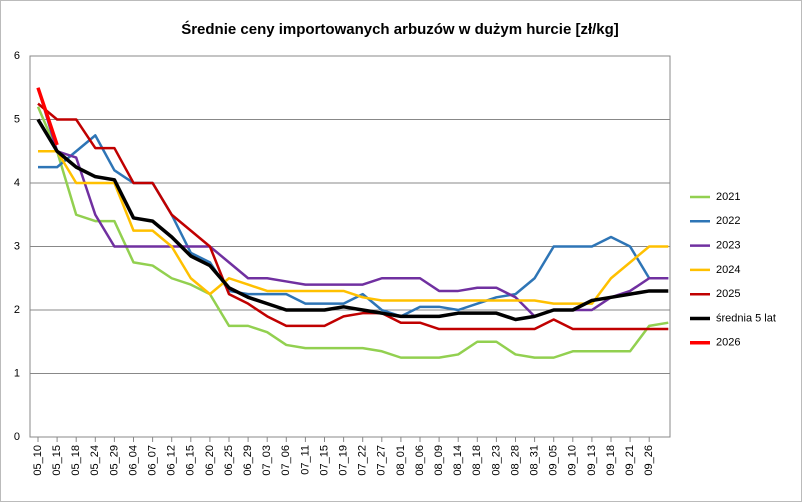 This screenshot has height=502, width=802. Describe the element at coordinates (17, 183) in the screenshot. I see `y-tick-label: 4` at that location.